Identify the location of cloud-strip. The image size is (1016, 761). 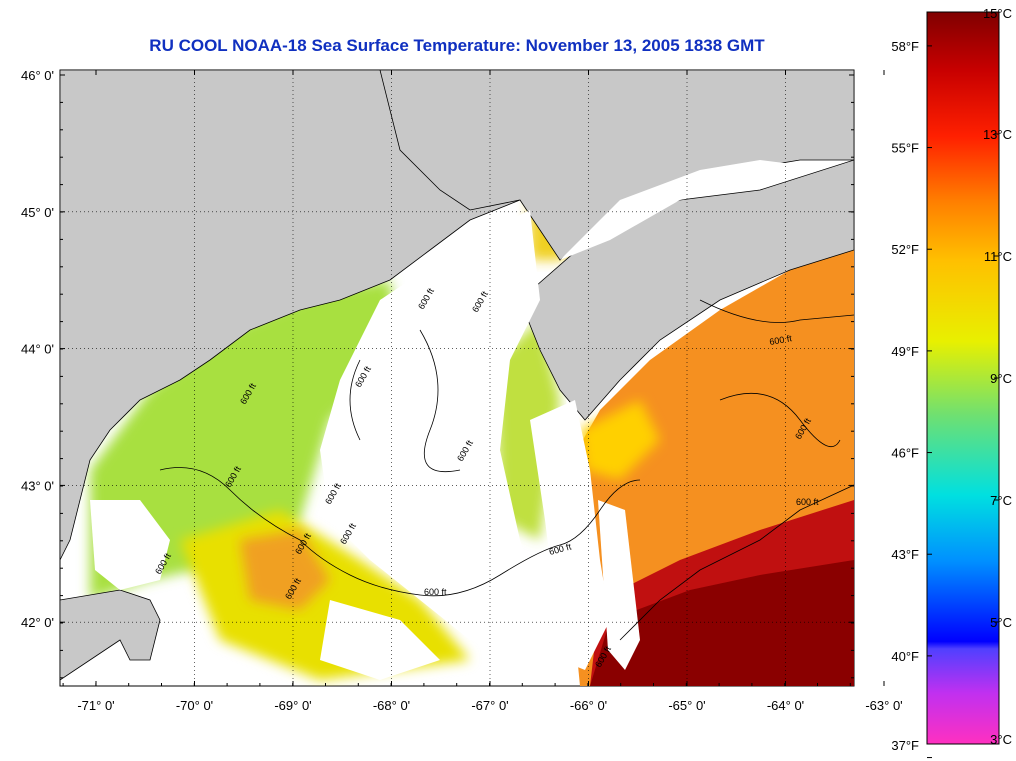
(570, 535).